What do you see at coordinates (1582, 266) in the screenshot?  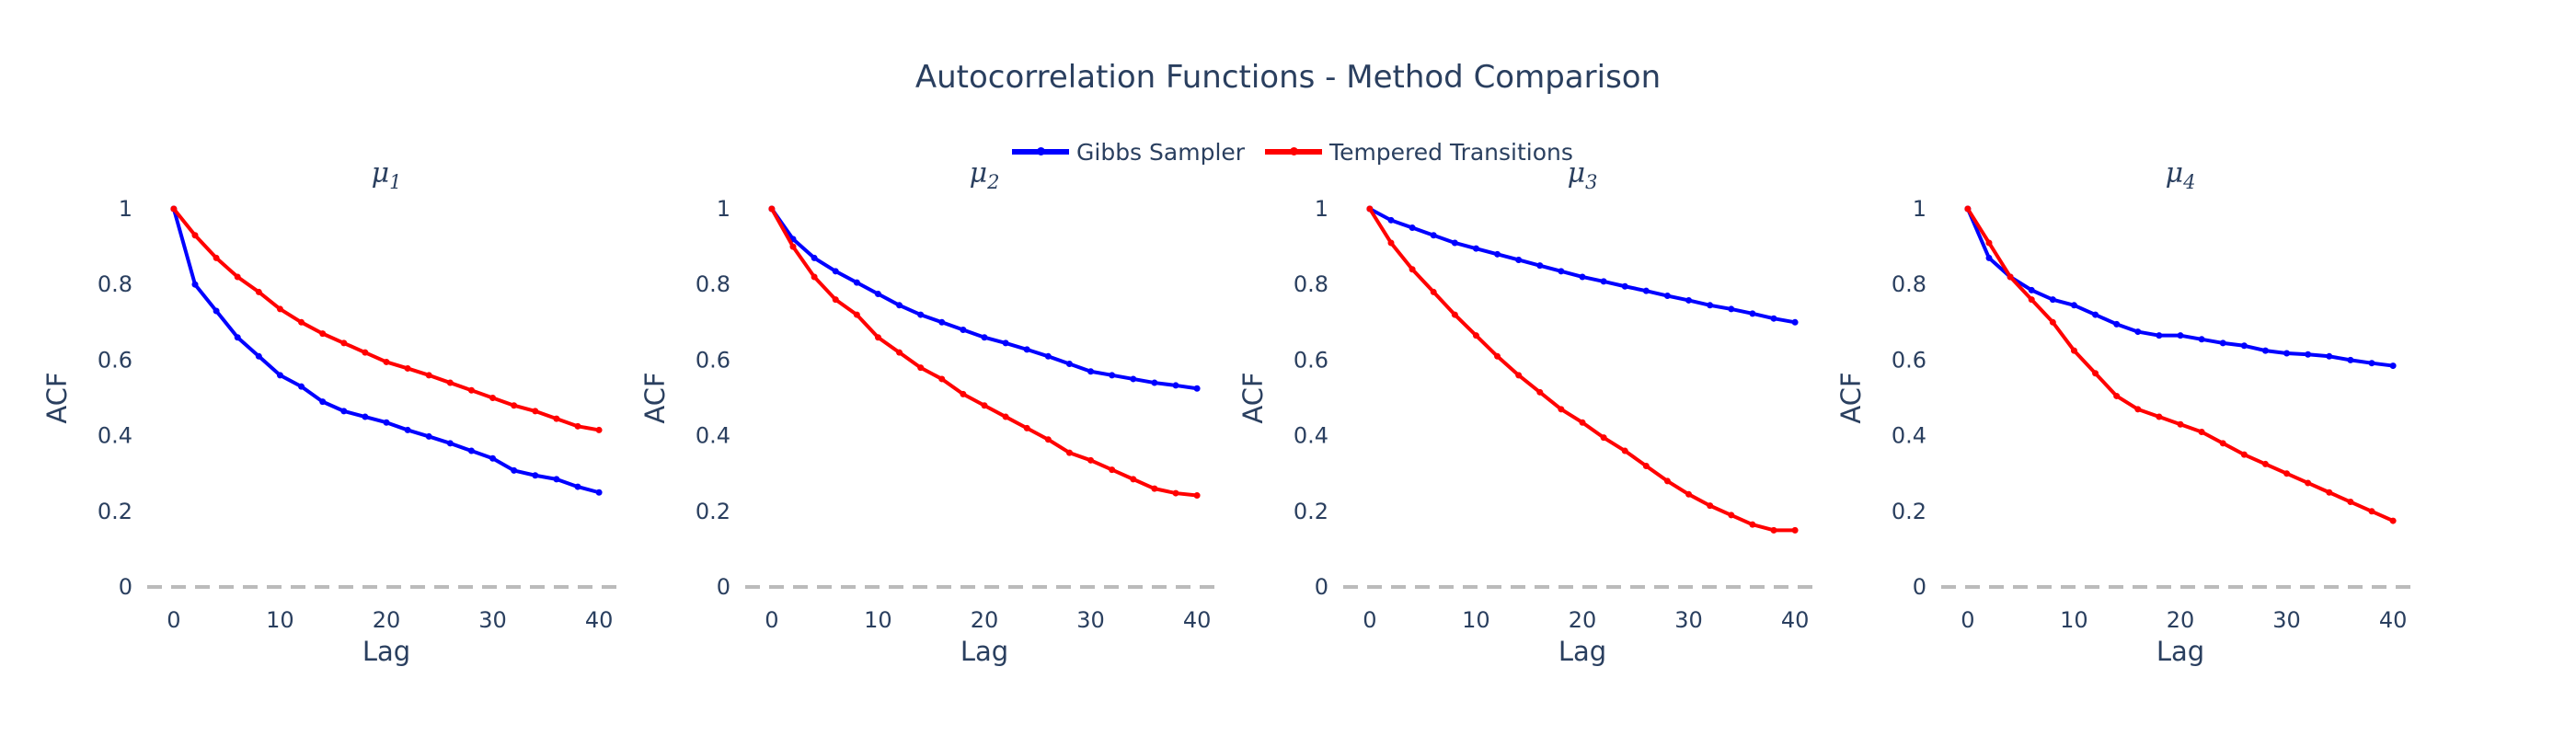 I see `series-line-gibbs-sampler` at bounding box center [1582, 266].